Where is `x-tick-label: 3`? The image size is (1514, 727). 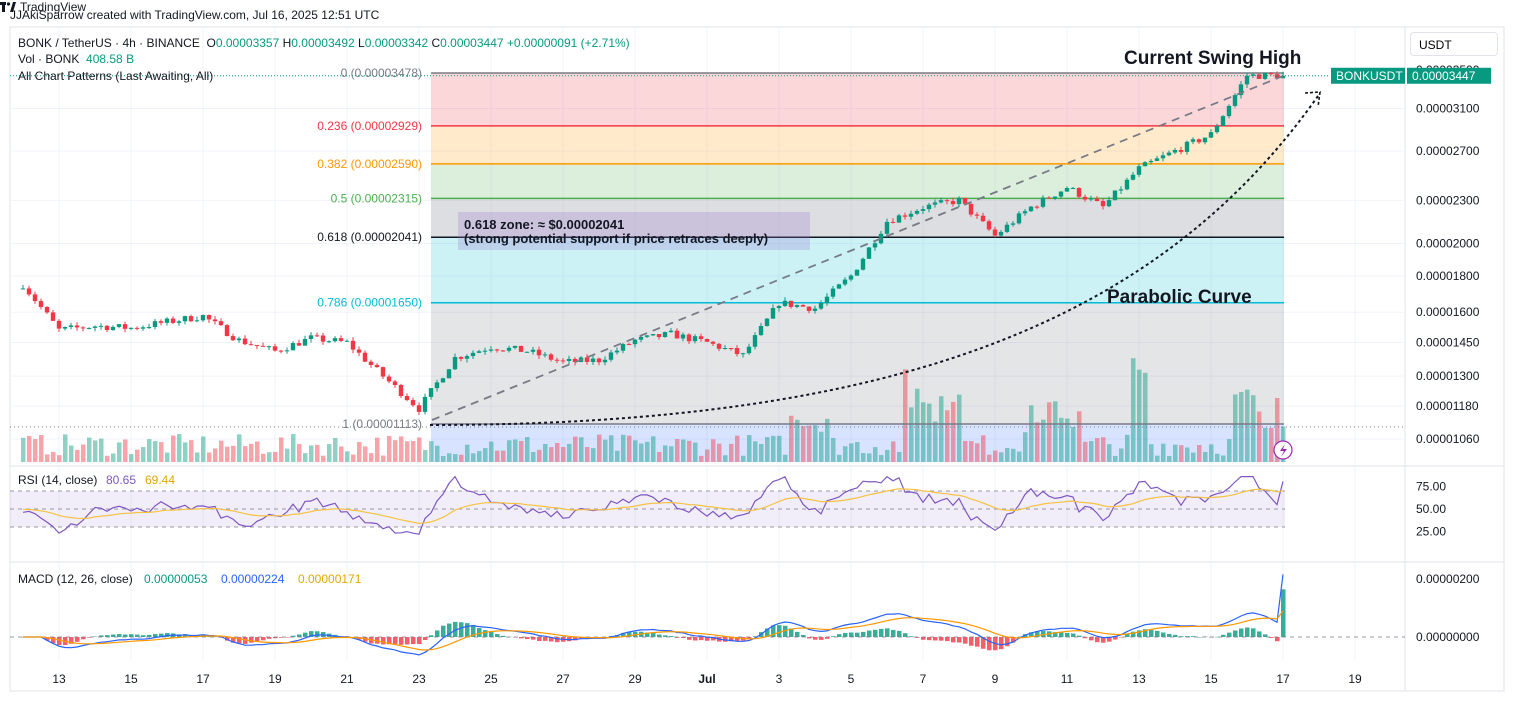
x-tick-label: 3 is located at coordinates (779, 679).